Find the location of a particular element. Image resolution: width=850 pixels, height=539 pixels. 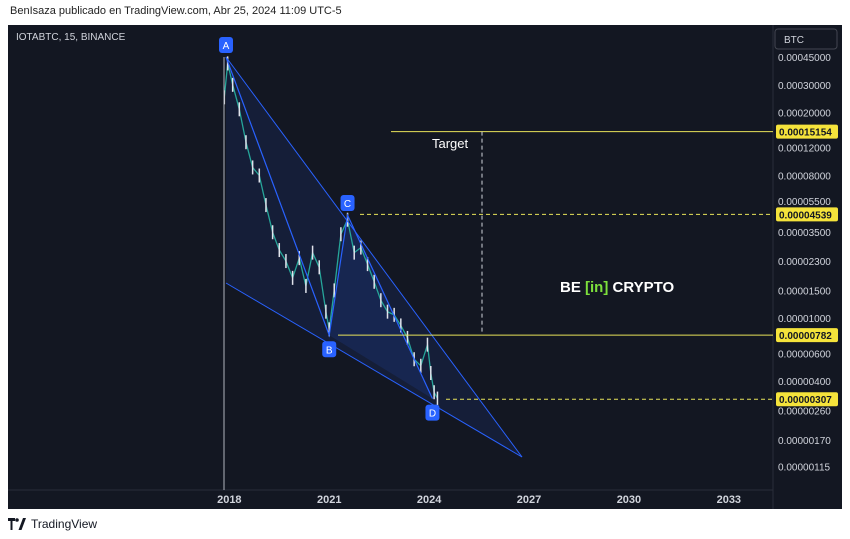

price-level-tag-text: 0.00000307 is located at coordinates (805, 400).